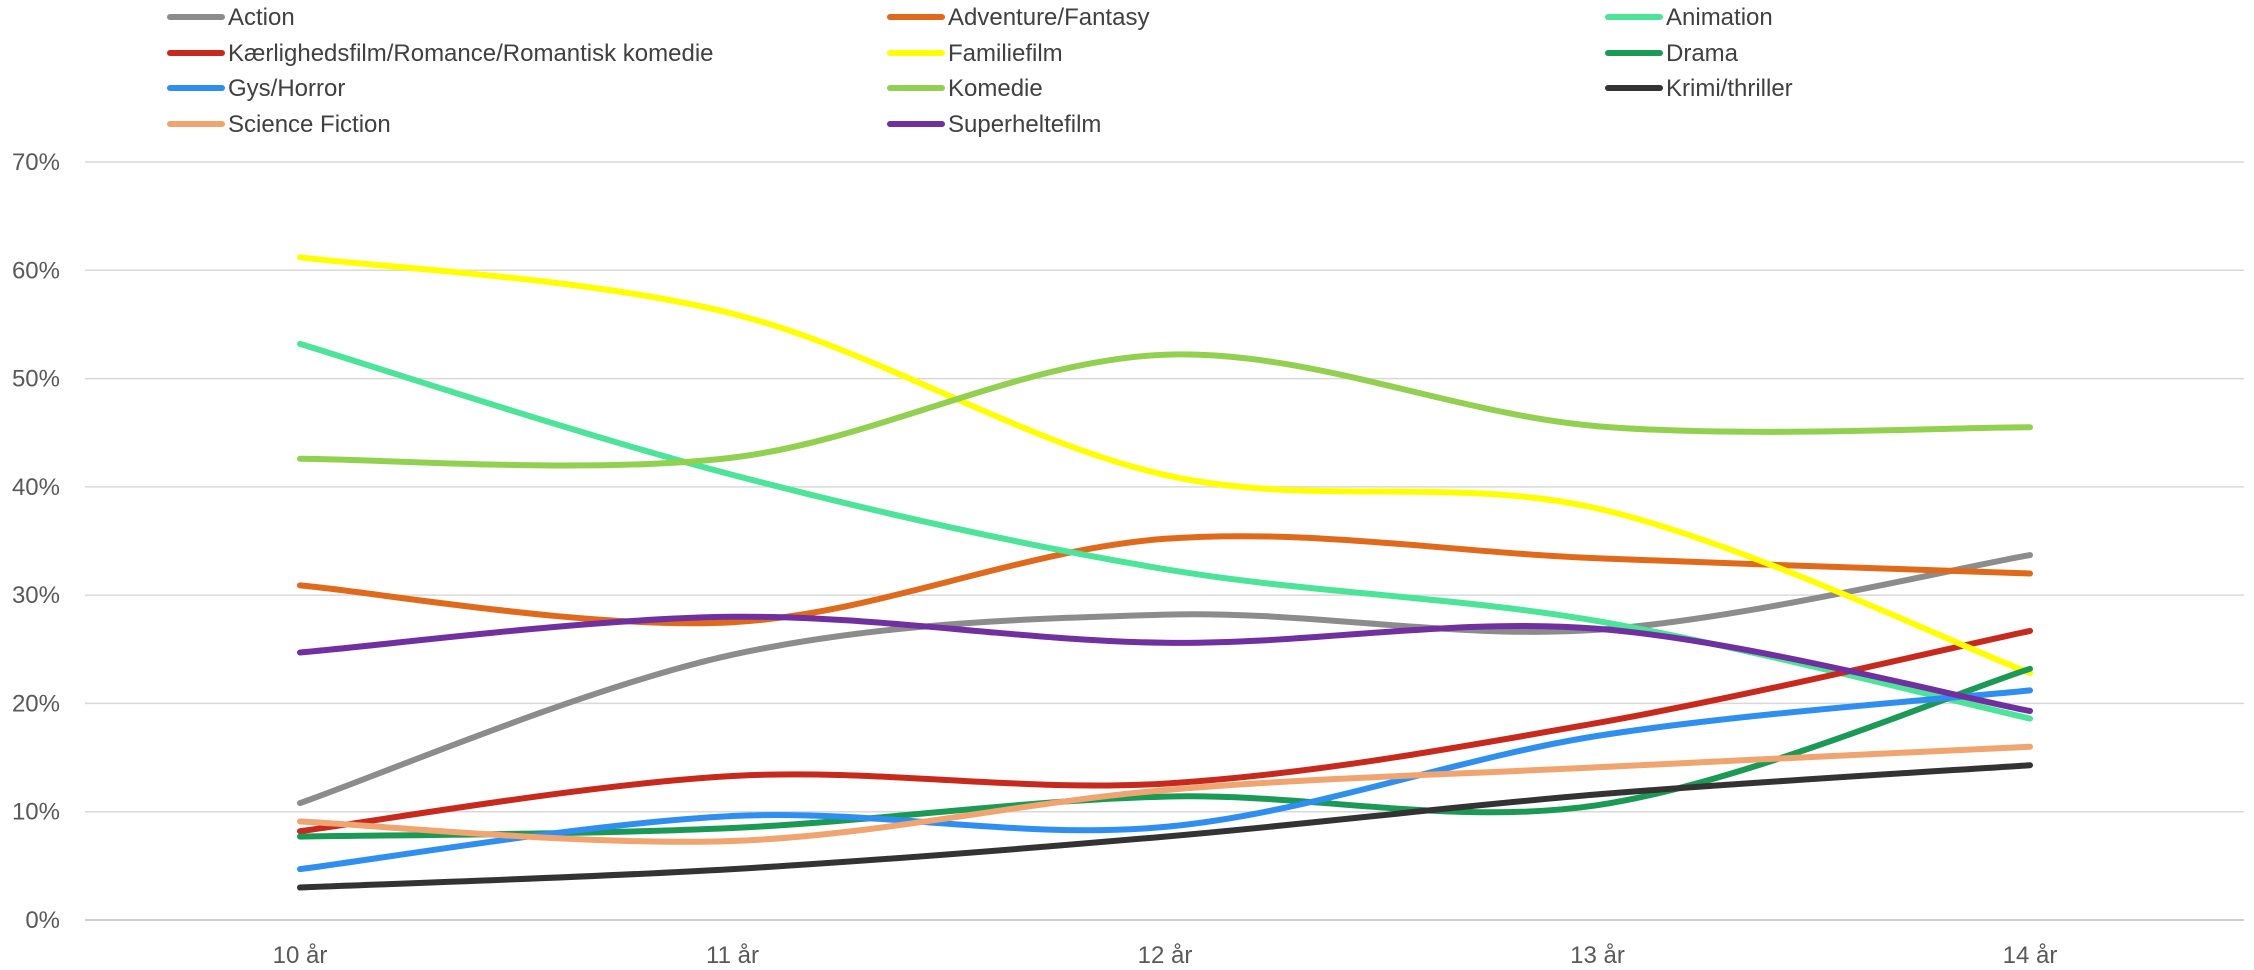  I want to click on legend-label: Gys/Horror, so click(286, 88).